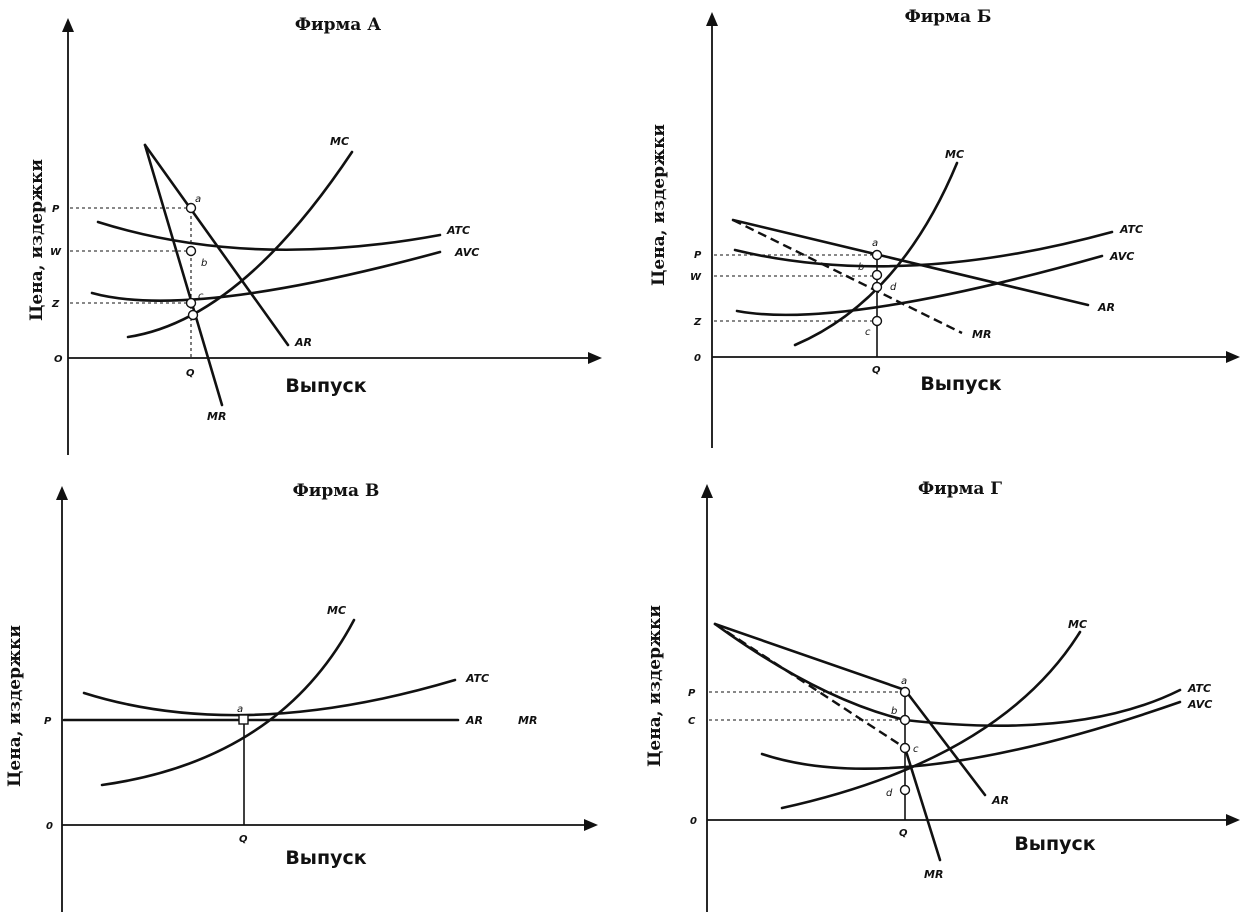 The width and height of the screenshot is (1242, 917). What do you see at coordinates (960, 489) in the screenshot?
I see `panel-g-title: Фирма Г` at bounding box center [960, 489].